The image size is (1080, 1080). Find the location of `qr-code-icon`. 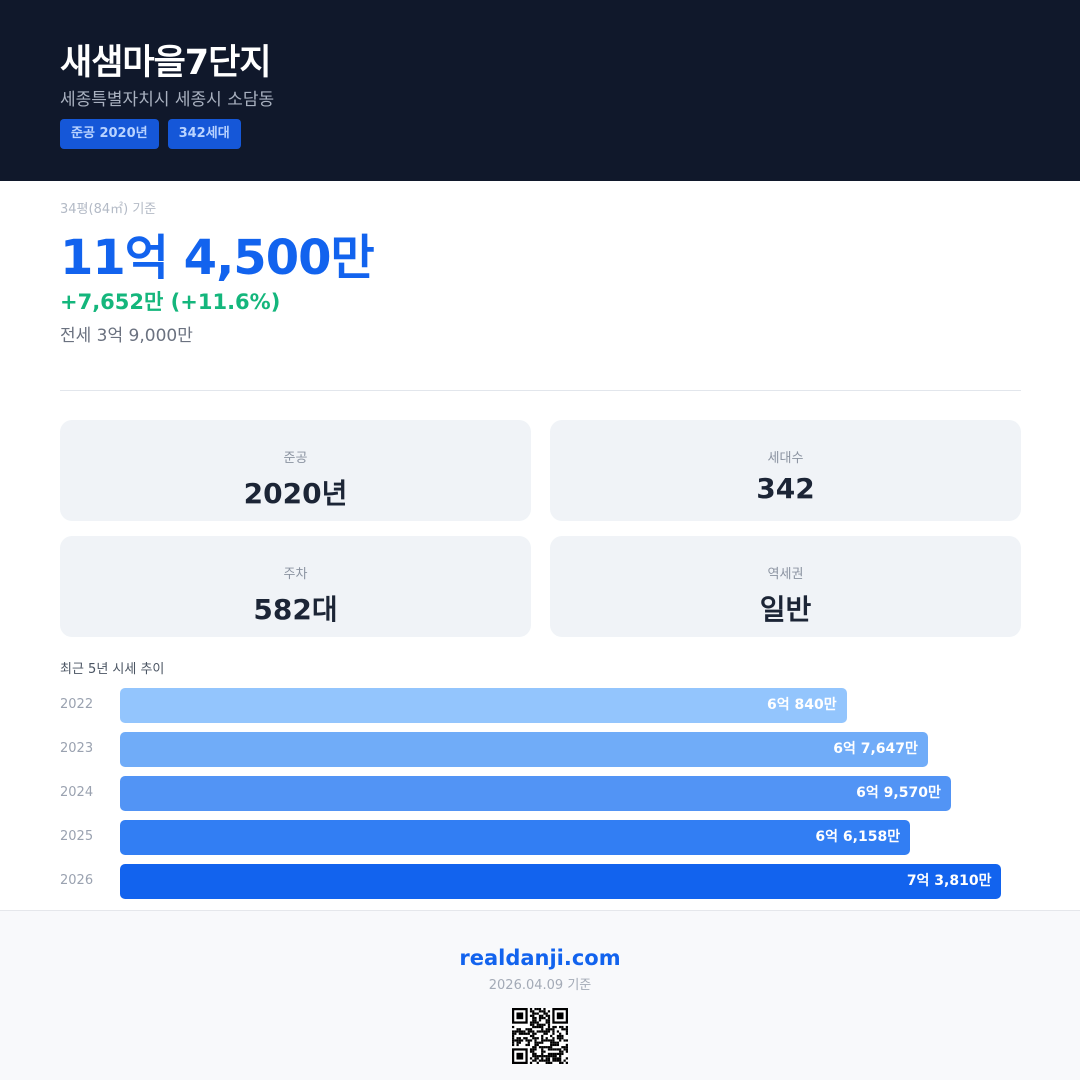

qr-code-icon is located at coordinates (540, 1036).